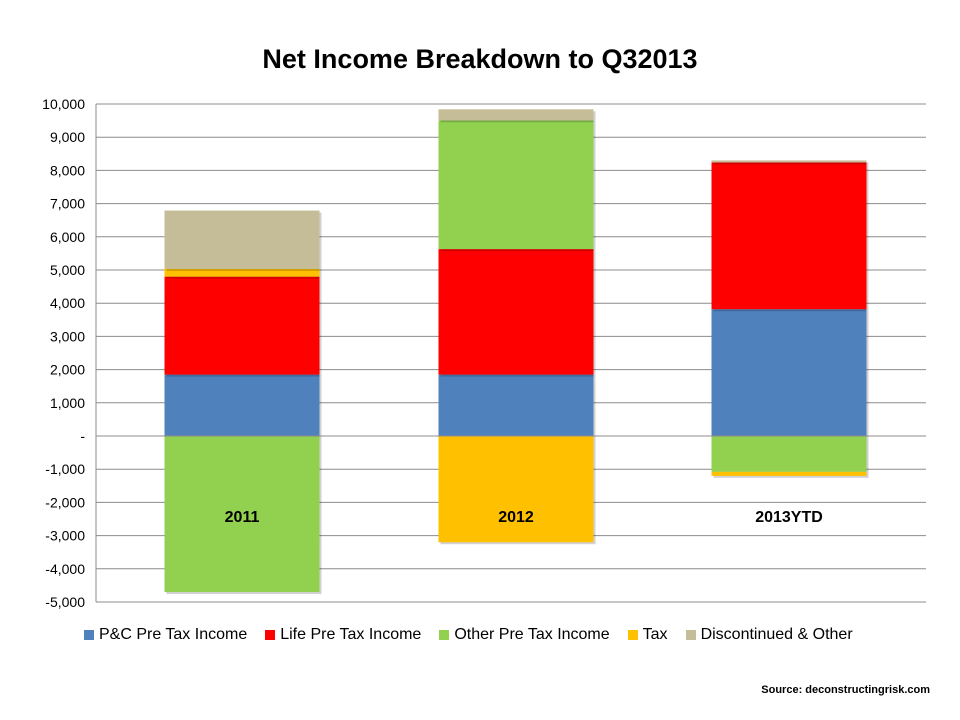 Image resolution: width=960 pixels, height=720 pixels. Describe the element at coordinates (789, 517) in the screenshot. I see `category-label: 2013YTD` at that location.